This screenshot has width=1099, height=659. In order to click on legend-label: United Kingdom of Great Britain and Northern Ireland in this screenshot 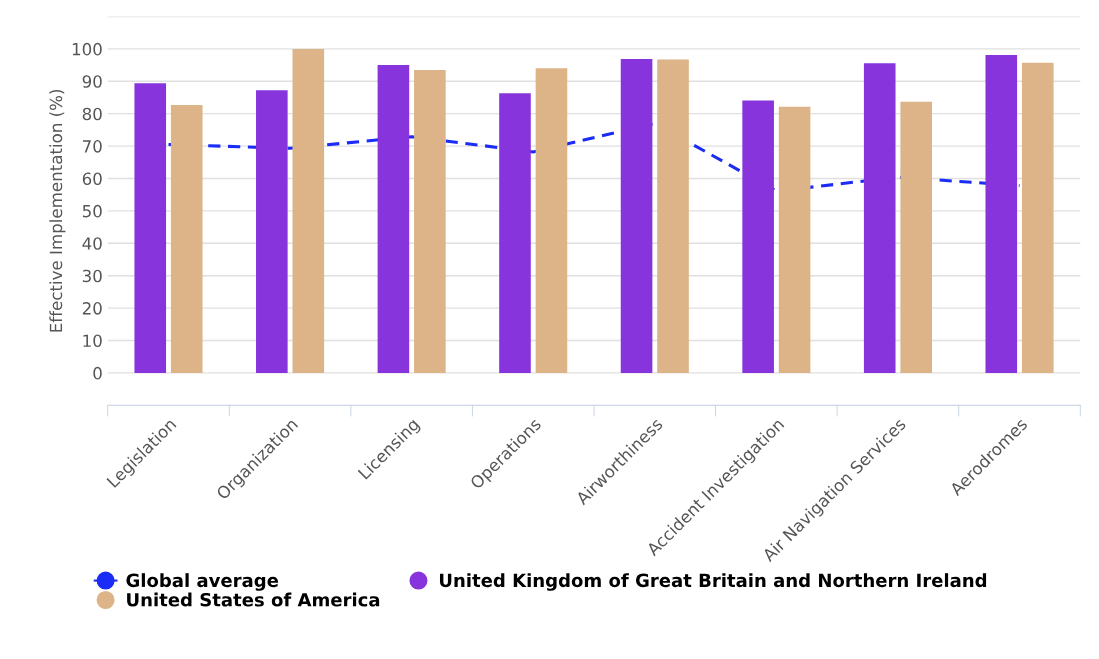, I will do `click(713, 582)`.